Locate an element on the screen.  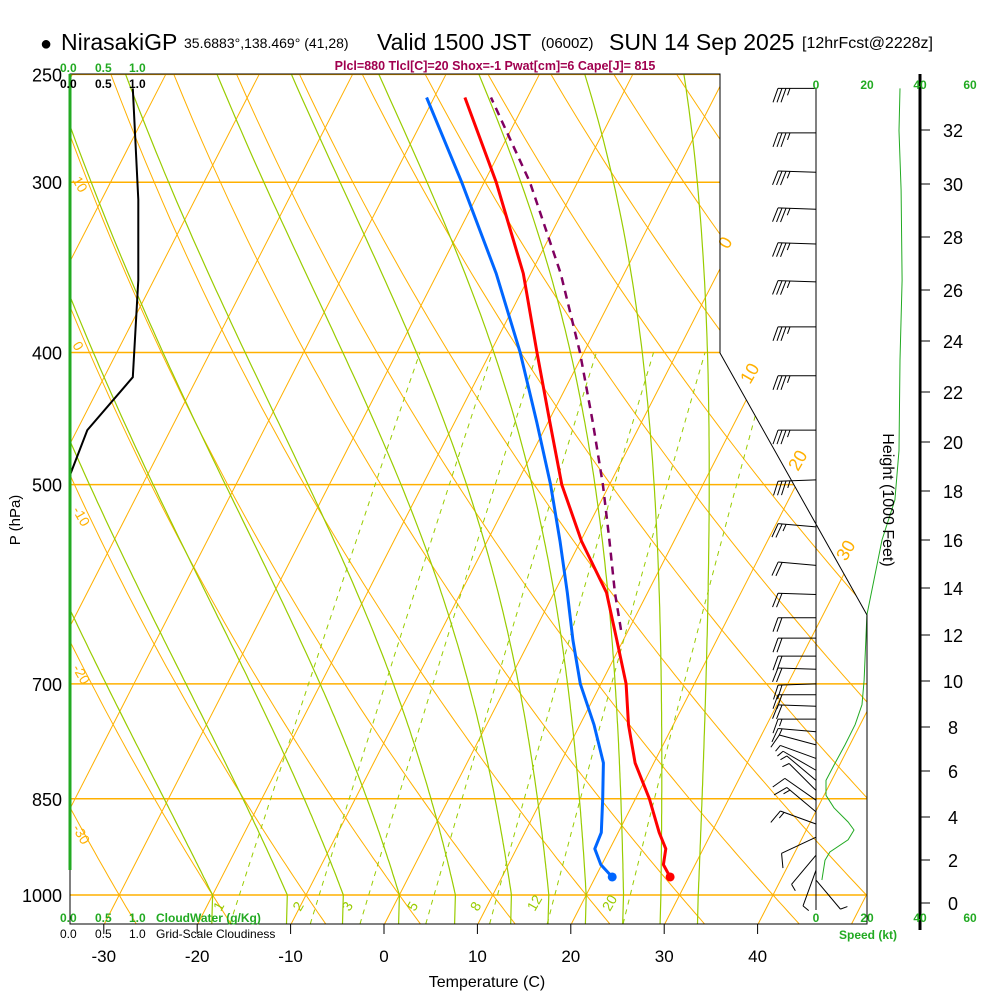
temperature-tick-label: 40 is located at coordinates (757, 956).